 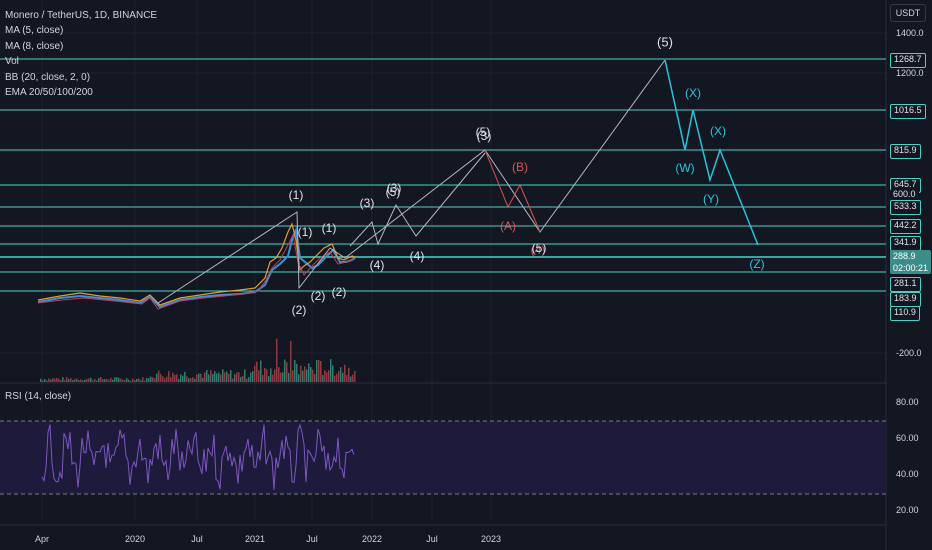 I want to click on time-label: Jul, so click(x=197, y=539).